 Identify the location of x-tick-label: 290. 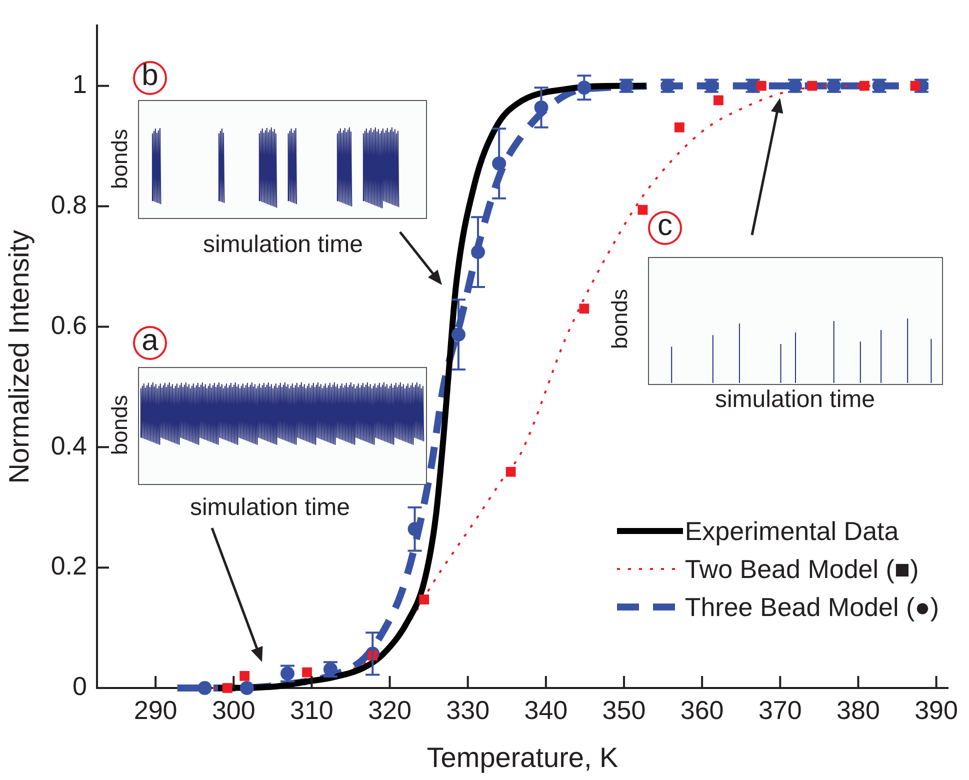
(156, 709).